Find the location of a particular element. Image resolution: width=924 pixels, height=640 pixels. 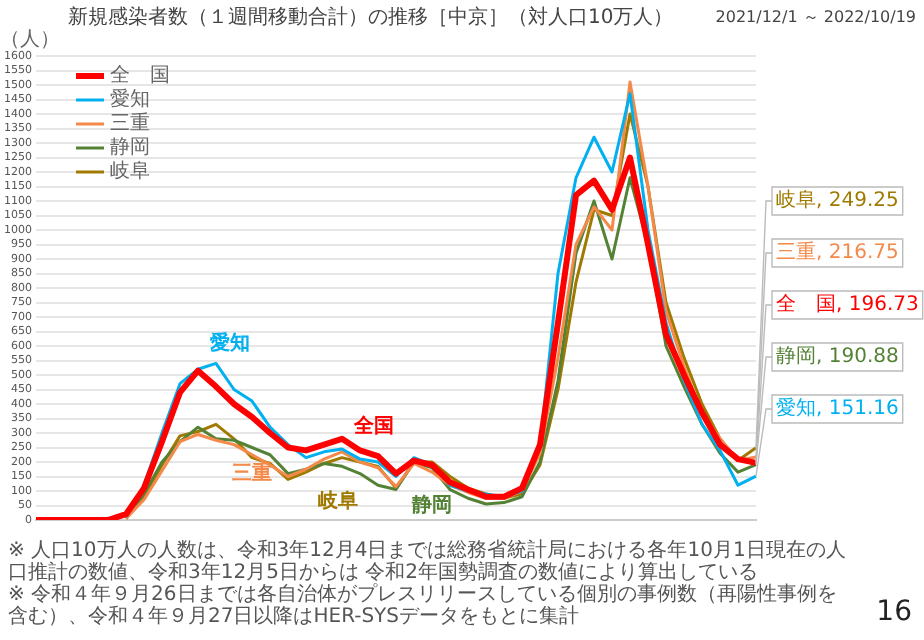

text: 全 国, 196.73 is located at coordinates (847, 304).